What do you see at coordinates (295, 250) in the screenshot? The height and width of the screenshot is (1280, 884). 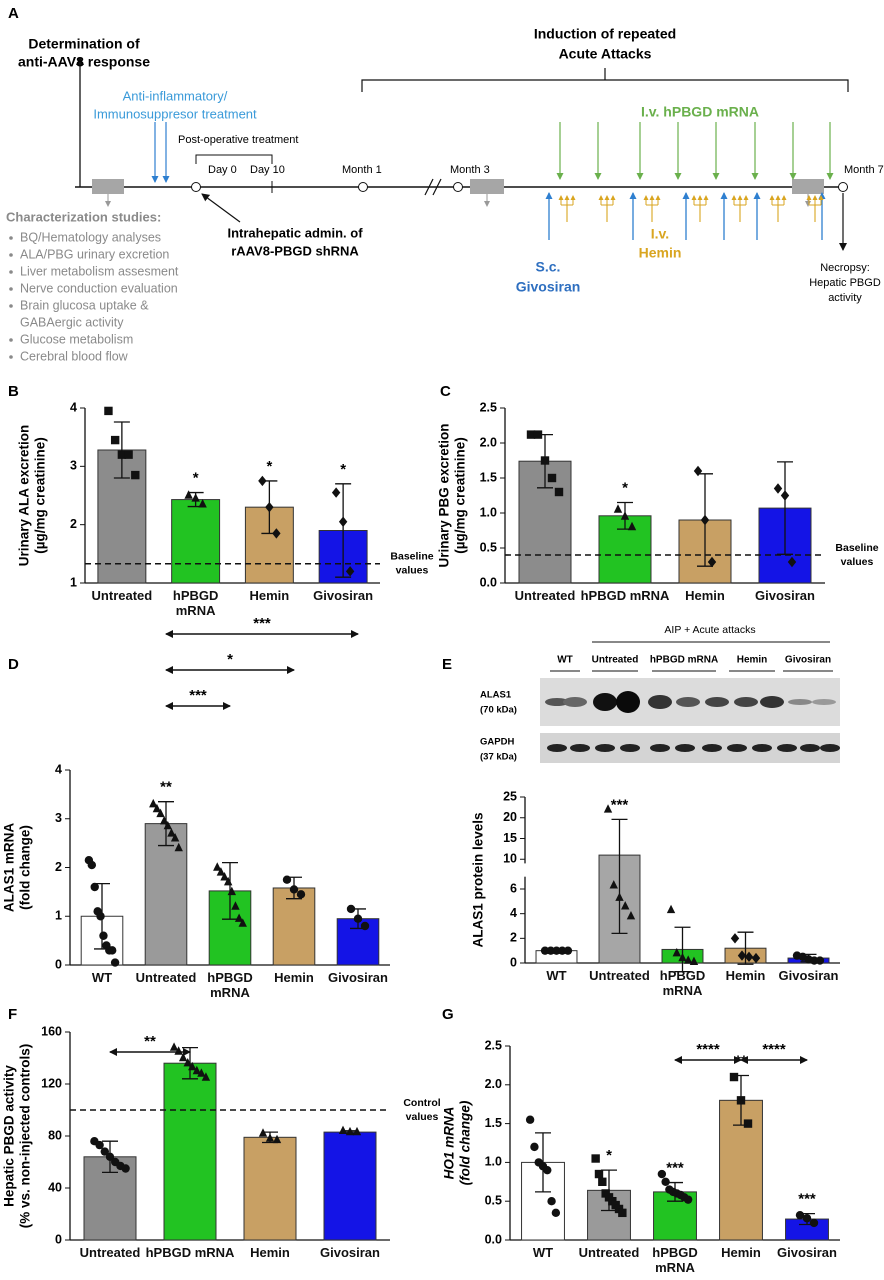 I see `annotation: rAAV8-PBGD shRNA` at bounding box center [295, 250].